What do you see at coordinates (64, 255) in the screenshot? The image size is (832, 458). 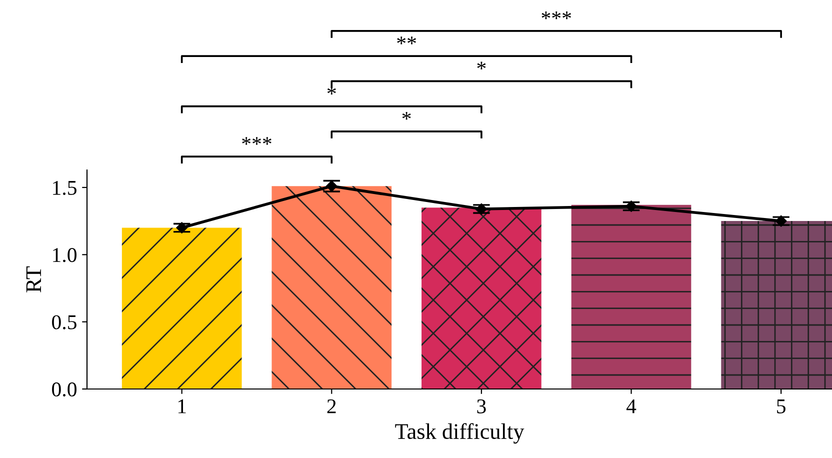 I see `y-tick-label: 1.0` at bounding box center [64, 255].